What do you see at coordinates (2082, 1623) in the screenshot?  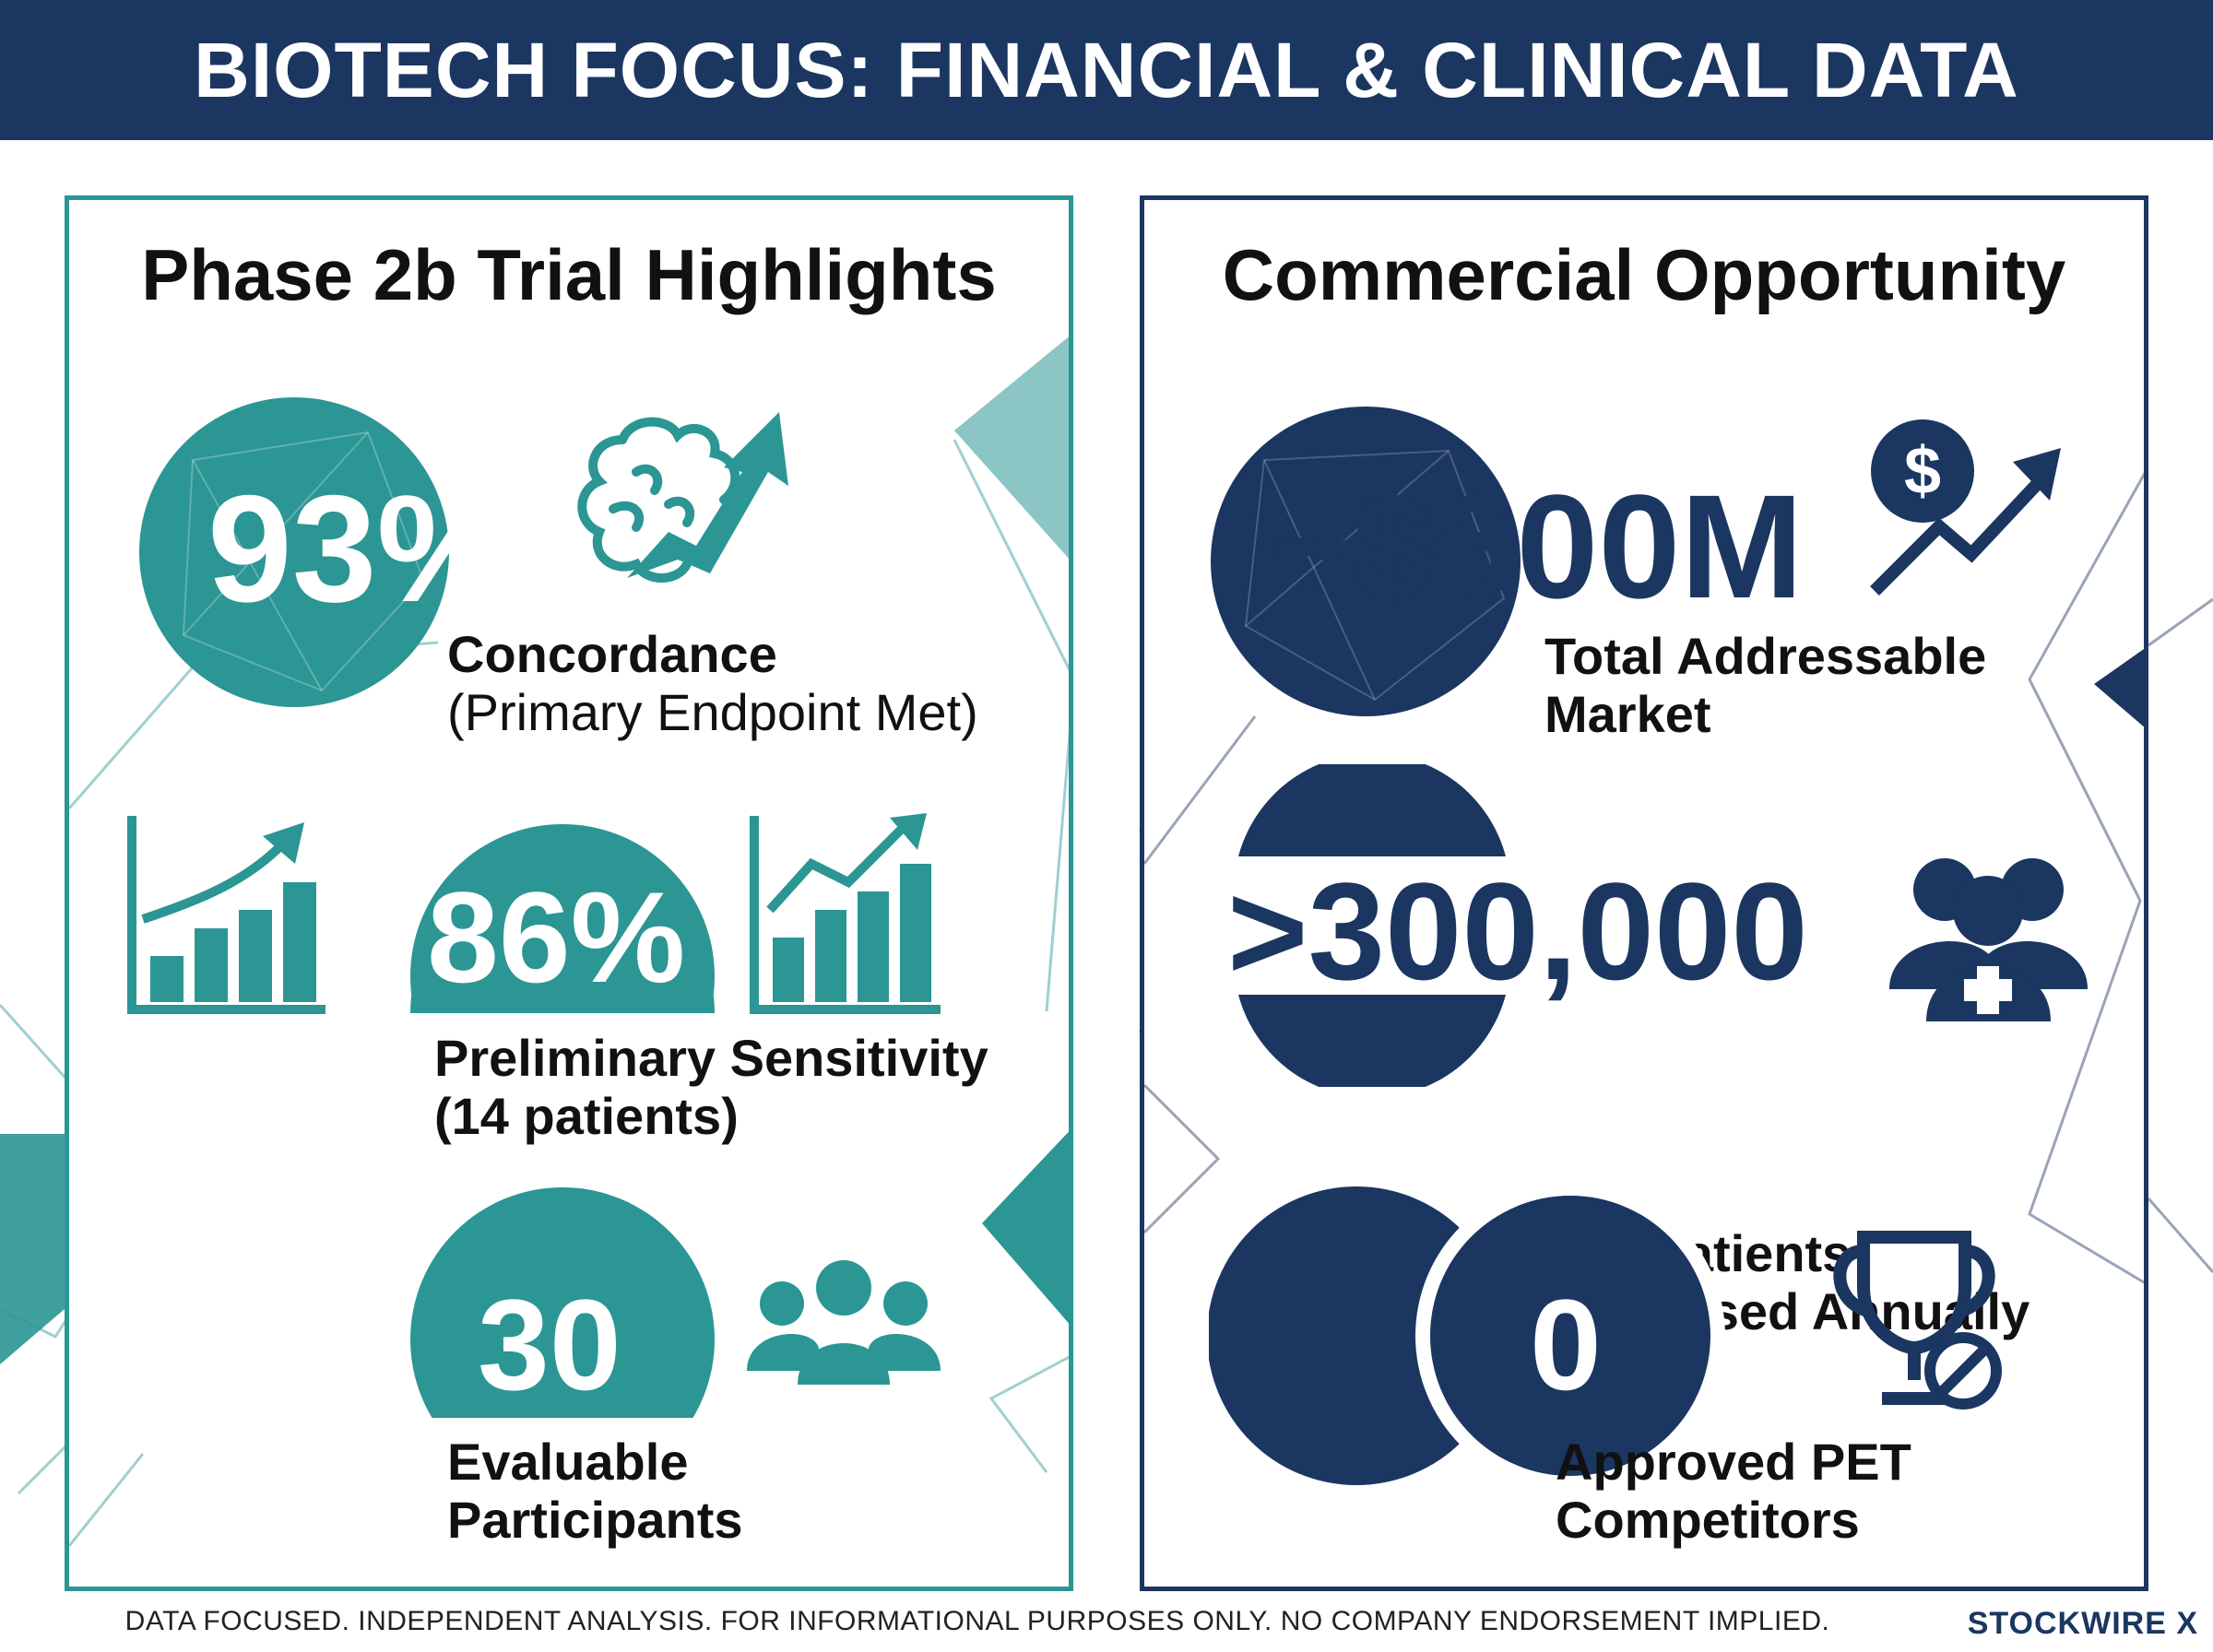 I see `brand-logo: STOCKWIRE X` at bounding box center [2082, 1623].